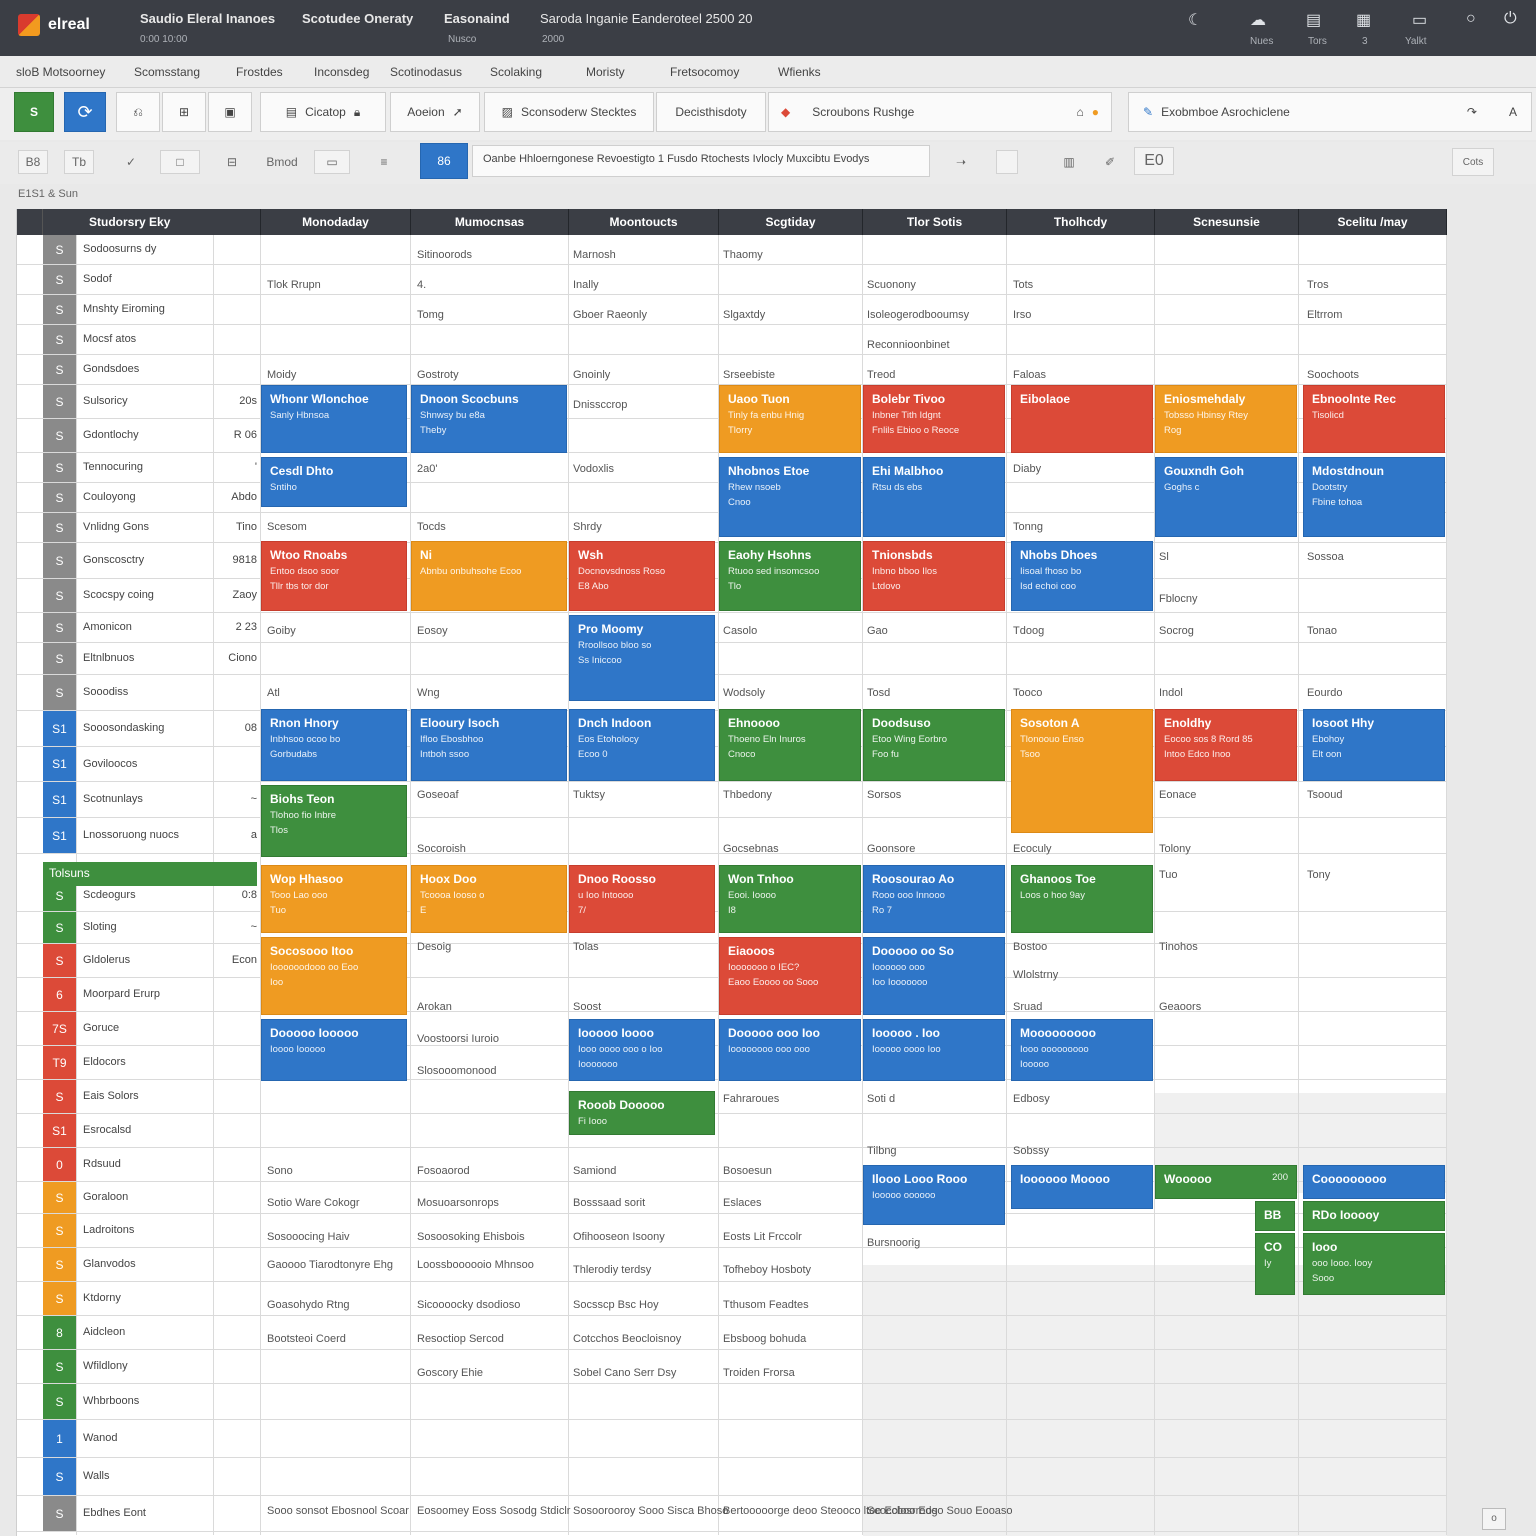  What do you see at coordinates (1374, 497) in the screenshot?
I see `event-block: Mdostdnoun Dootstry Fbine tohoa` at bounding box center [1374, 497].